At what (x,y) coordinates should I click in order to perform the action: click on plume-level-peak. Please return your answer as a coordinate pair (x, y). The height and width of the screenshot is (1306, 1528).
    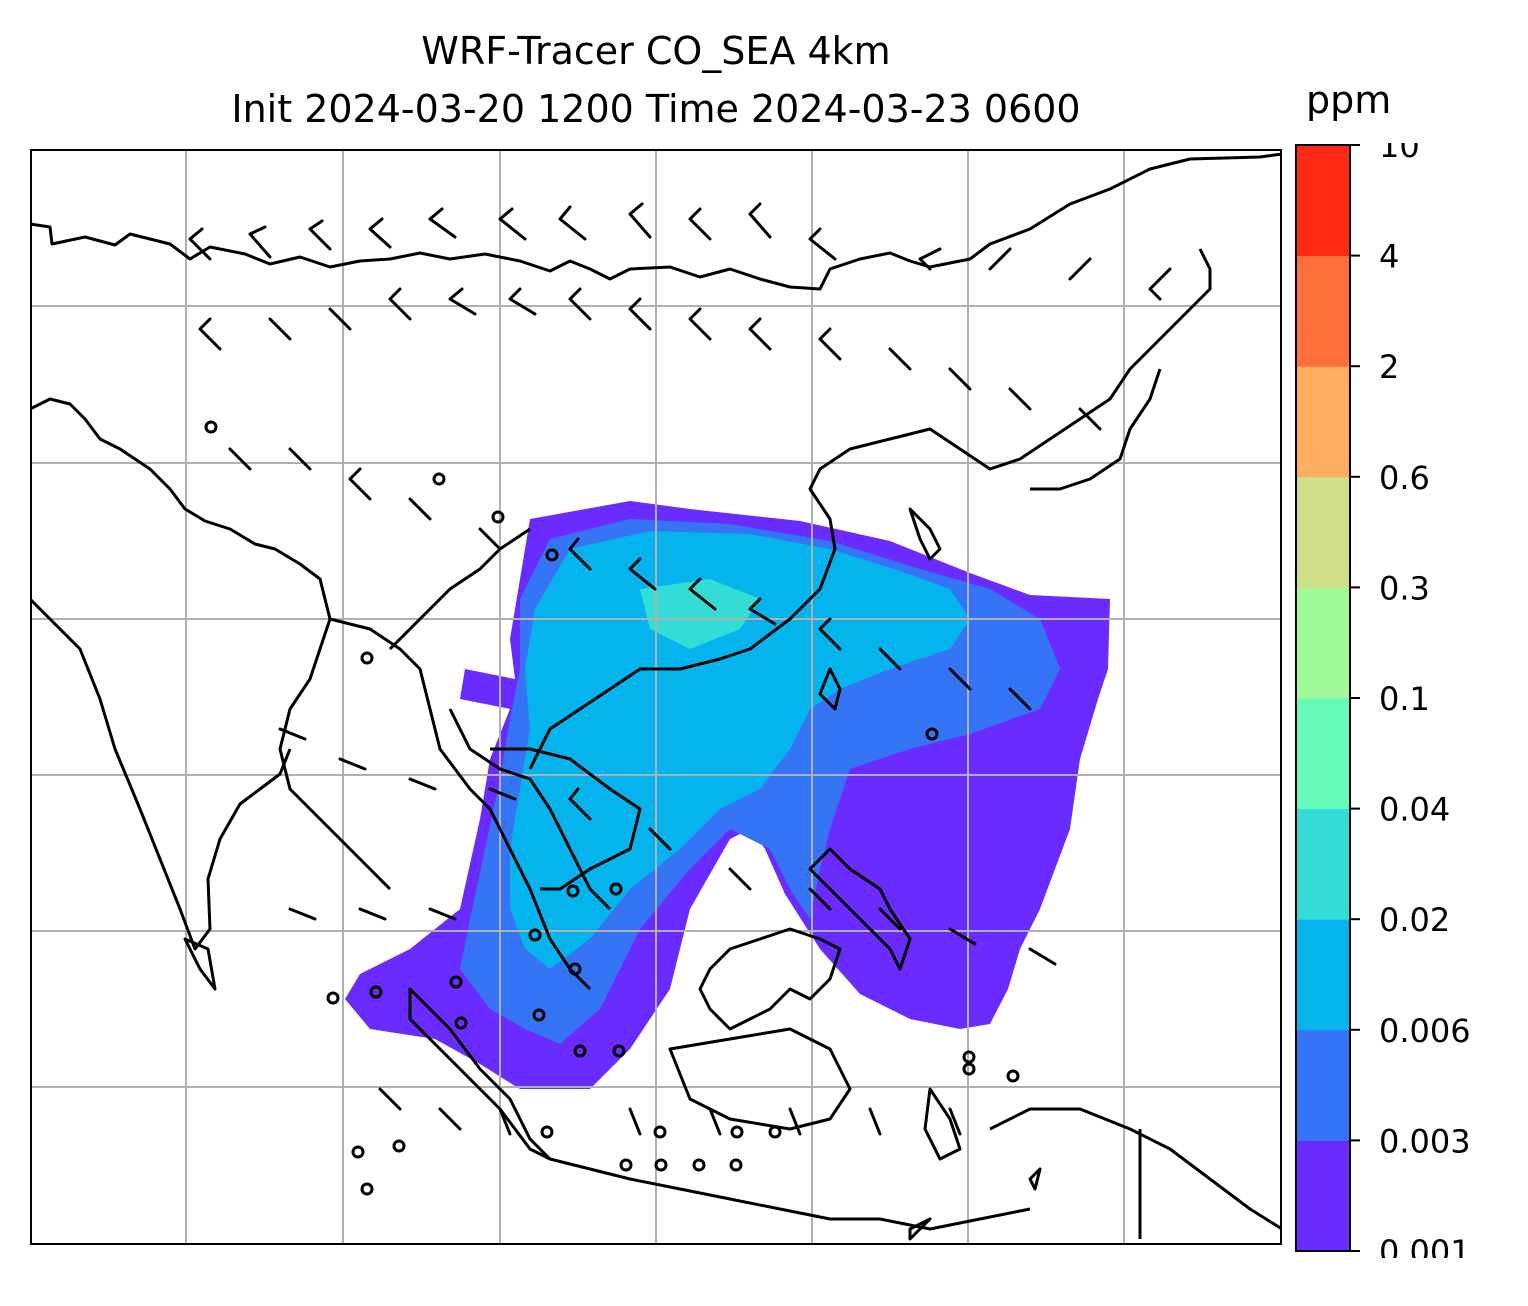
    Looking at the image, I should click on (700, 614).